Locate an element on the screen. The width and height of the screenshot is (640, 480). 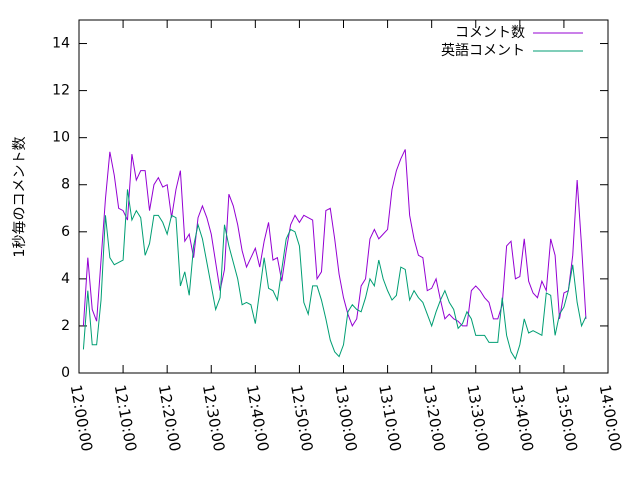
x-tick-label: 12:10:00 is located at coordinates (125, 417).